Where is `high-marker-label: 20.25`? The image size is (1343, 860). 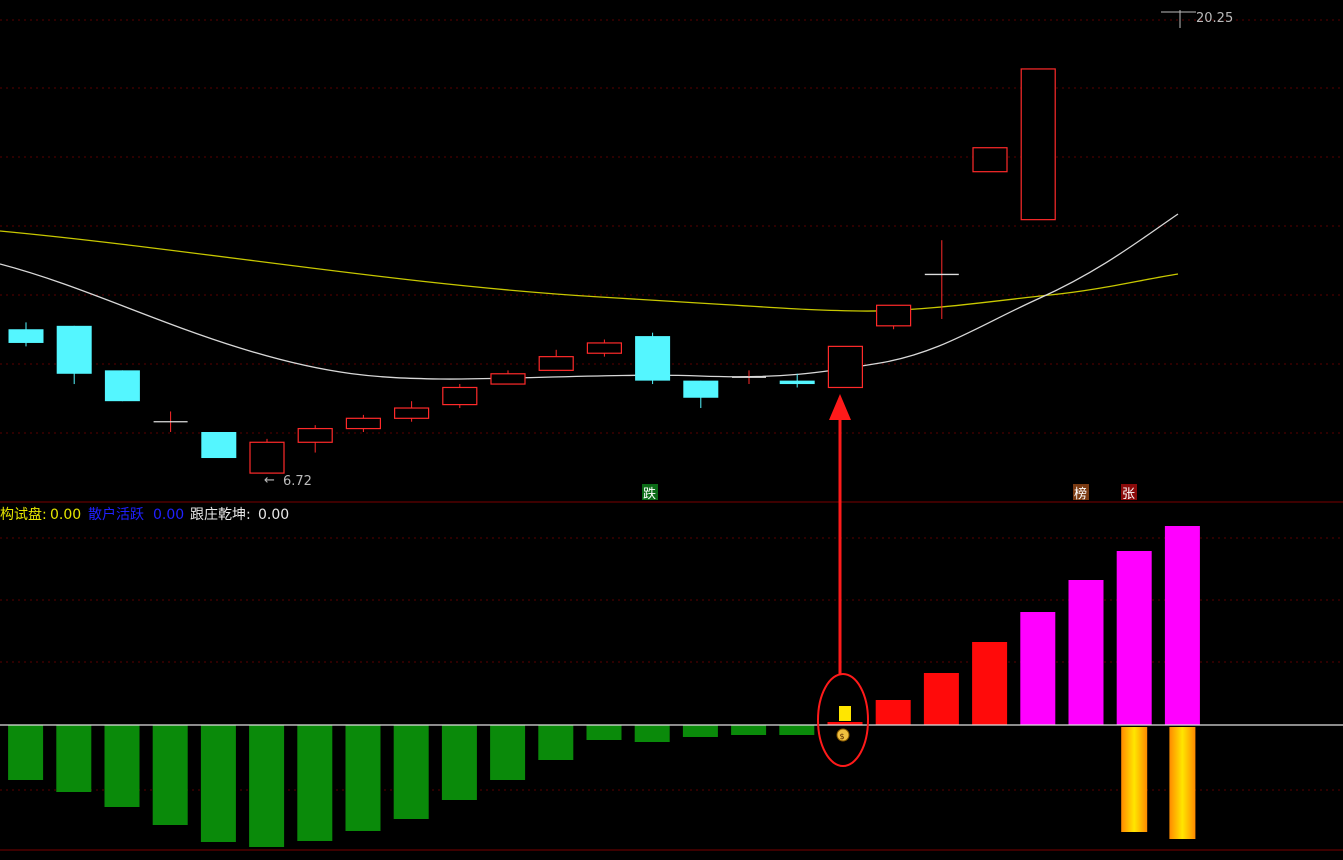
high-marker-label: 20.25 is located at coordinates (1214, 18).